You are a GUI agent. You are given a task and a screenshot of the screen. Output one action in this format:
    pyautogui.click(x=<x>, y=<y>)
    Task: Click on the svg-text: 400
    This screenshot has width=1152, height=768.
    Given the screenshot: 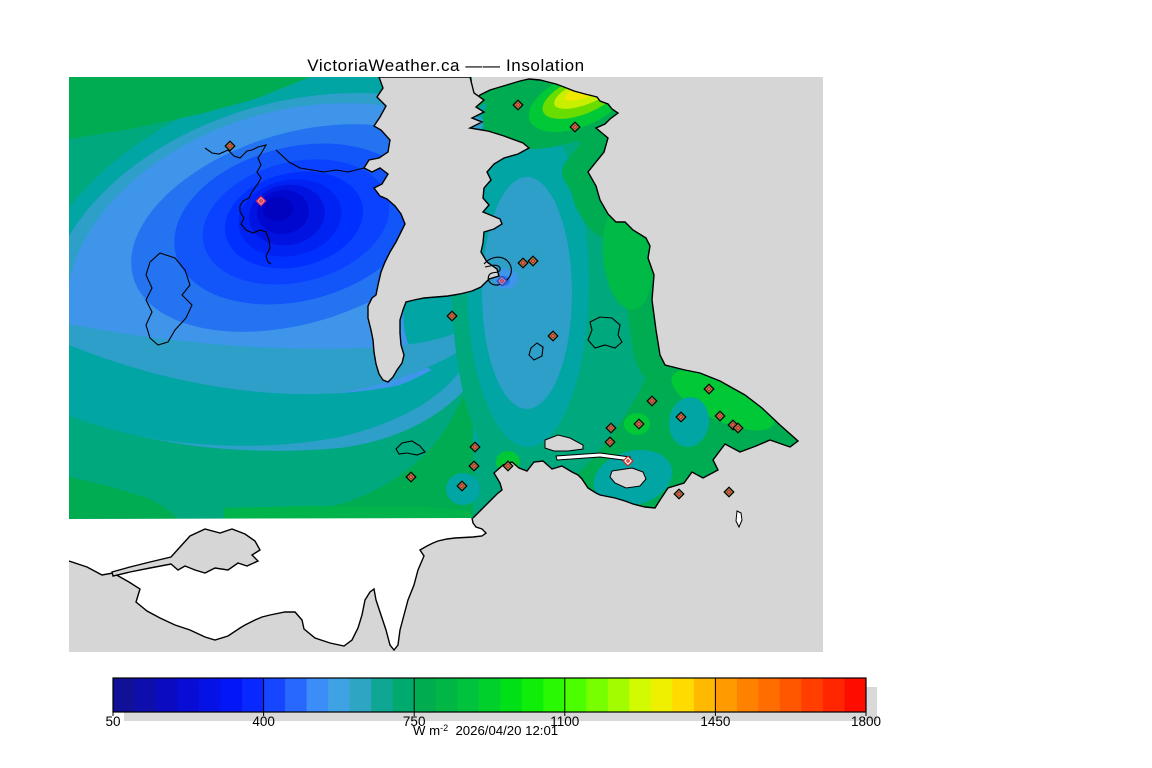 What is the action you would take?
    pyautogui.click(x=263, y=721)
    